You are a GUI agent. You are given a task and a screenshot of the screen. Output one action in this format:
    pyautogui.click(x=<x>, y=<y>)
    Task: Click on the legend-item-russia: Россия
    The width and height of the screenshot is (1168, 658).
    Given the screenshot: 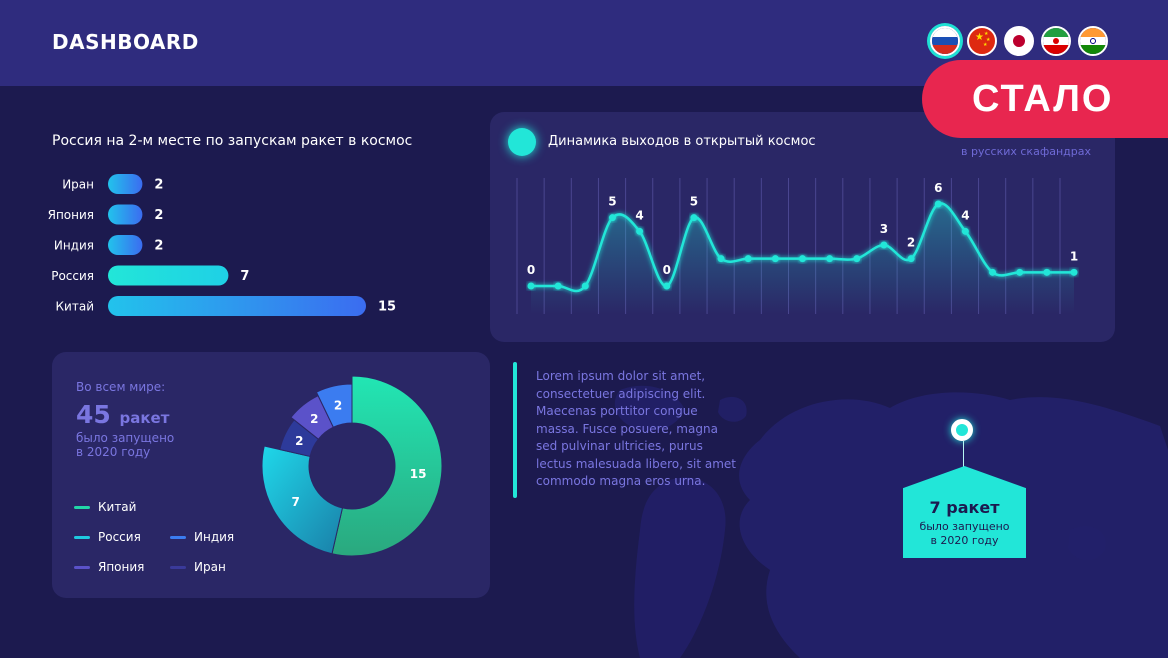 What is the action you would take?
    pyautogui.click(x=107, y=537)
    